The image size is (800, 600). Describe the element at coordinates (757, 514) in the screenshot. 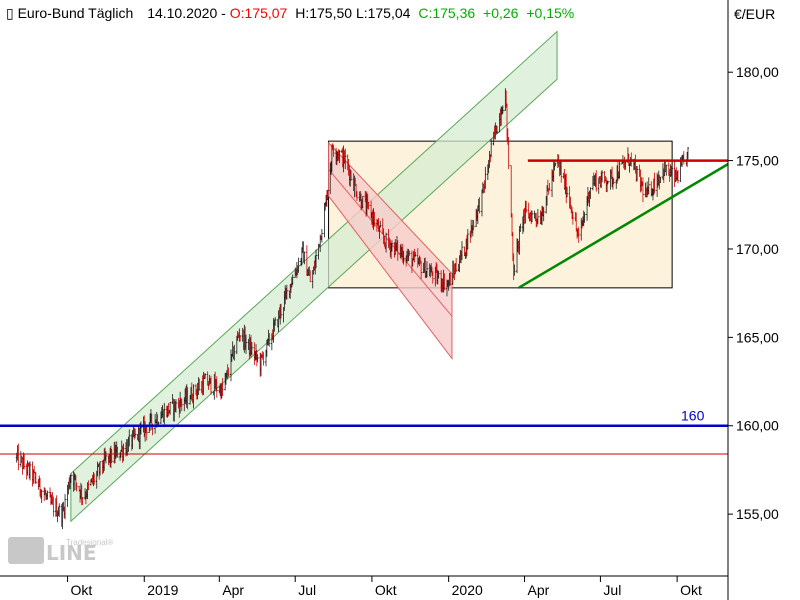

I see `y-tick-label: 155,00` at that location.